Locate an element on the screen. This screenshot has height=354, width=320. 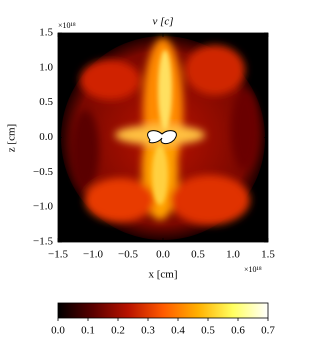
y-tick-label: 1.0 is located at coordinates (46, 67).